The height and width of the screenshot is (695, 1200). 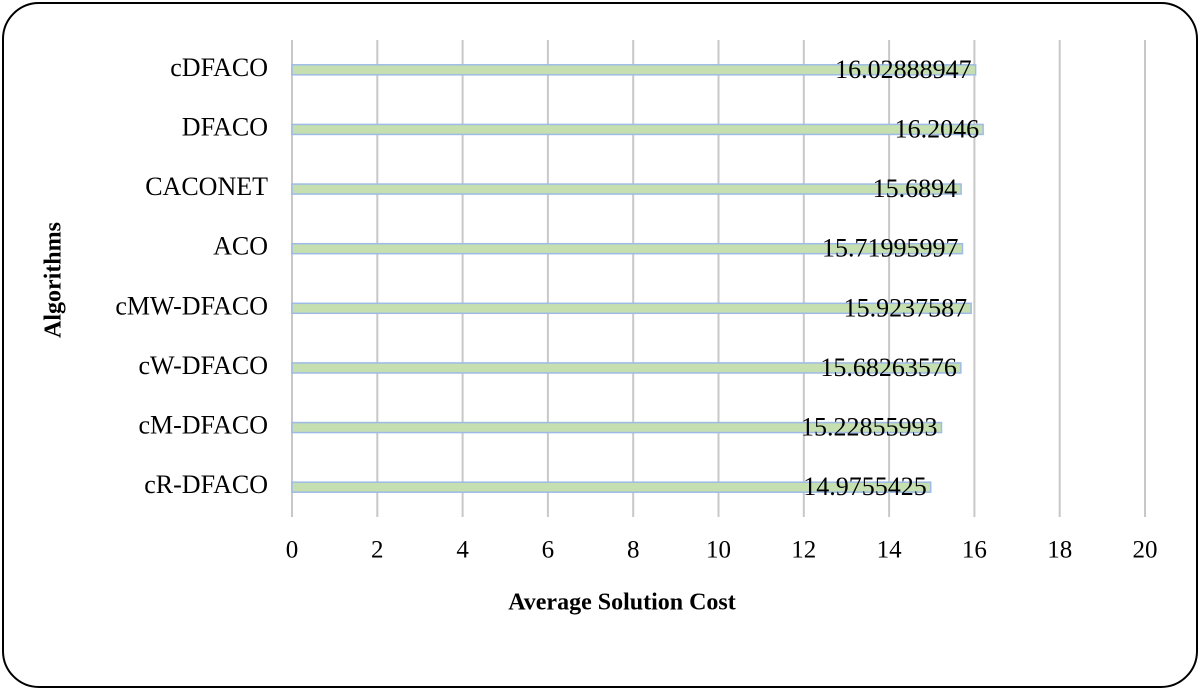 What do you see at coordinates (1145, 550) in the screenshot?
I see `x-tick-label: 20` at bounding box center [1145, 550].